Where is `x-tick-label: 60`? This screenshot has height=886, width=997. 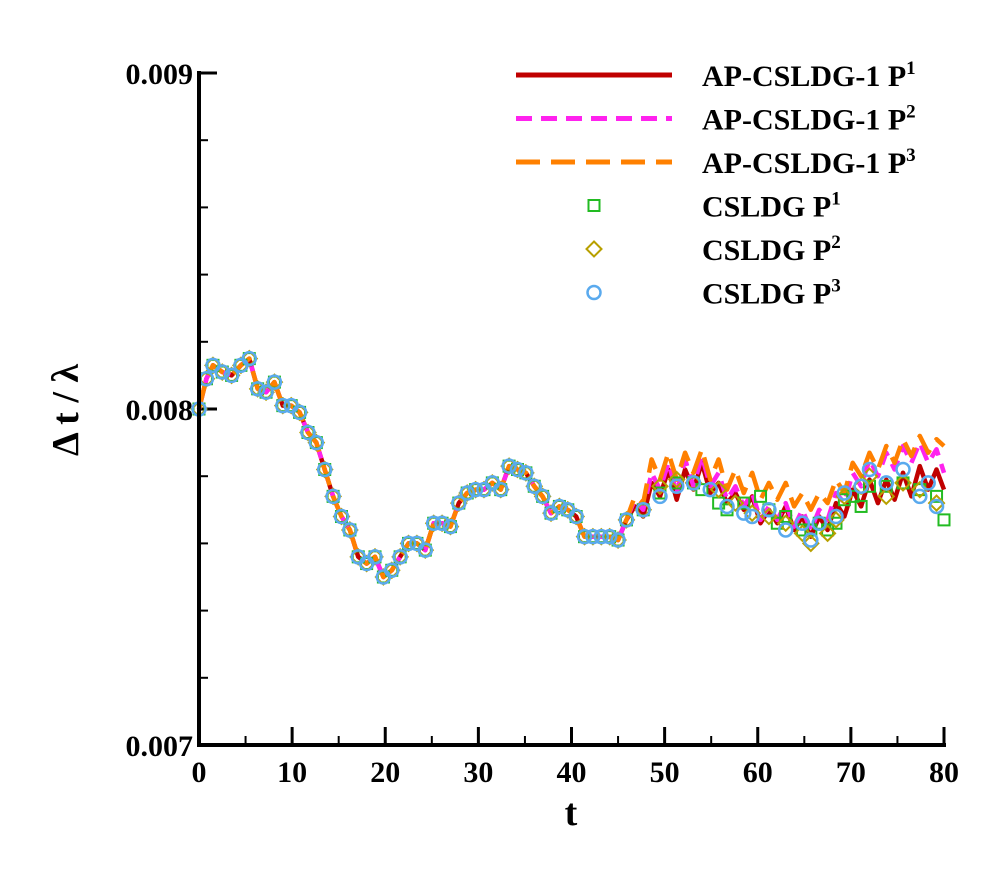 x-tick-label: 60 is located at coordinates (758, 772).